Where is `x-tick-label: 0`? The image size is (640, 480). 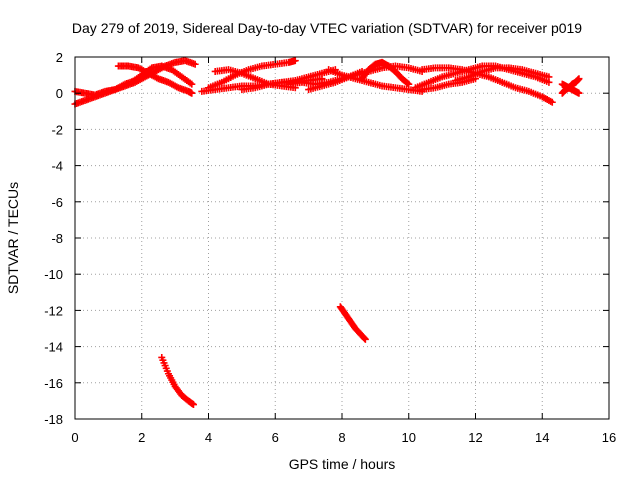 x-tick-label: 0 is located at coordinates (74, 437).